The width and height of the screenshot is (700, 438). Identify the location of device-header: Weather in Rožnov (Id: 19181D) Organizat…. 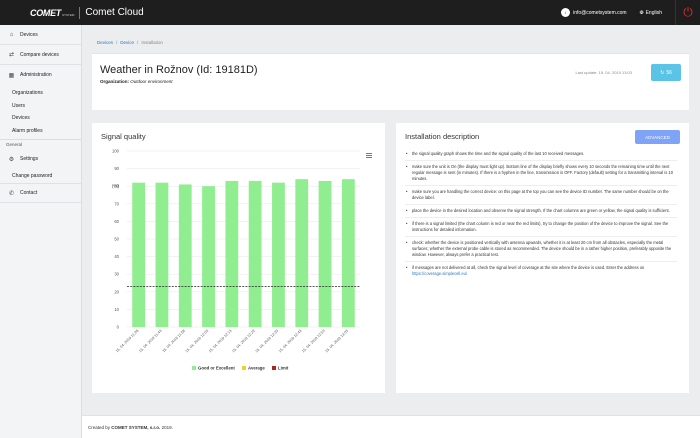
(390, 81).